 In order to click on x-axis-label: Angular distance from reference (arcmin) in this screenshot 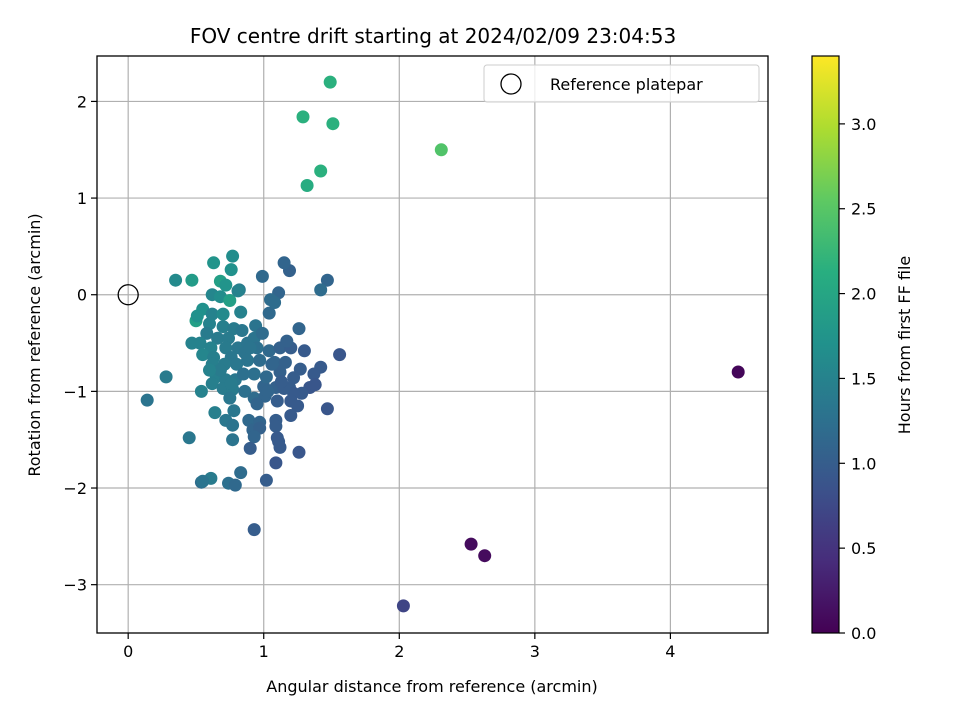, I will do `click(431, 686)`.